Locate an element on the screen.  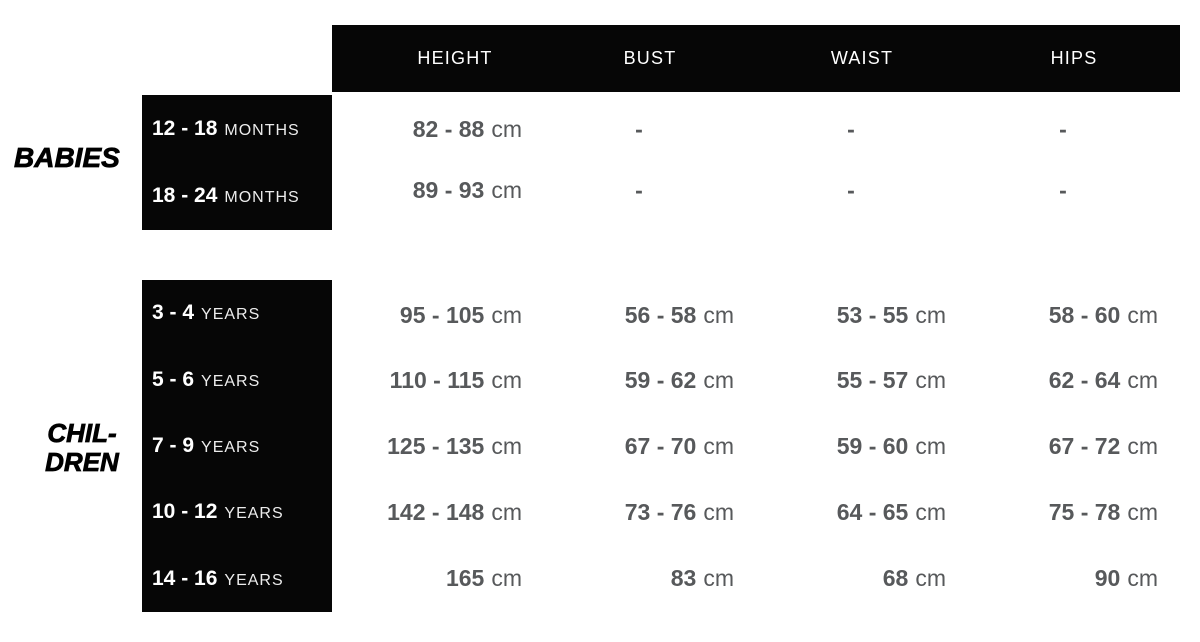
value: 110 - 115 is located at coordinates (437, 379).